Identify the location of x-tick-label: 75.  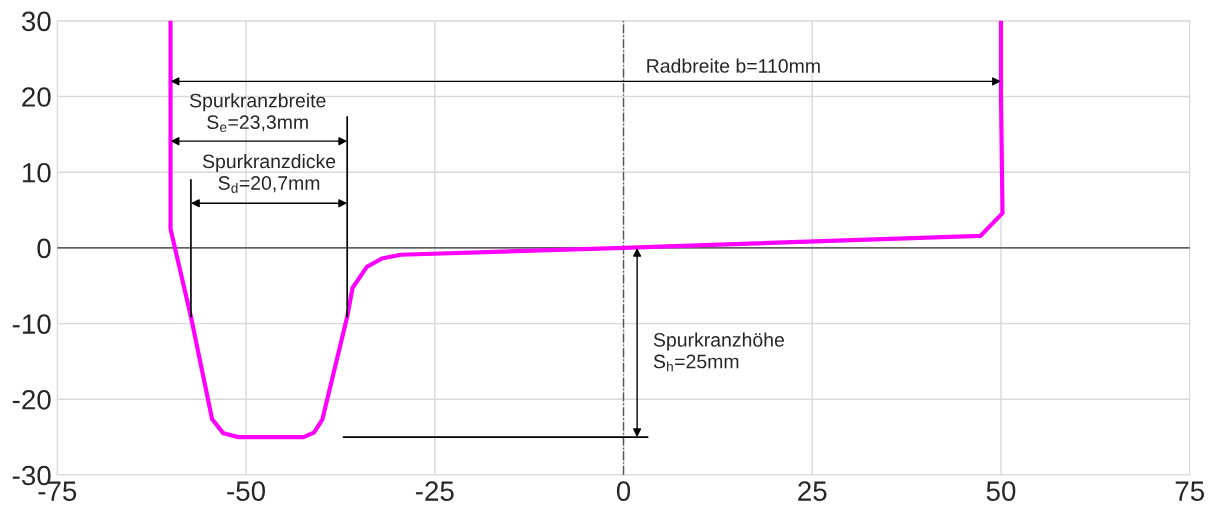
(1190, 491).